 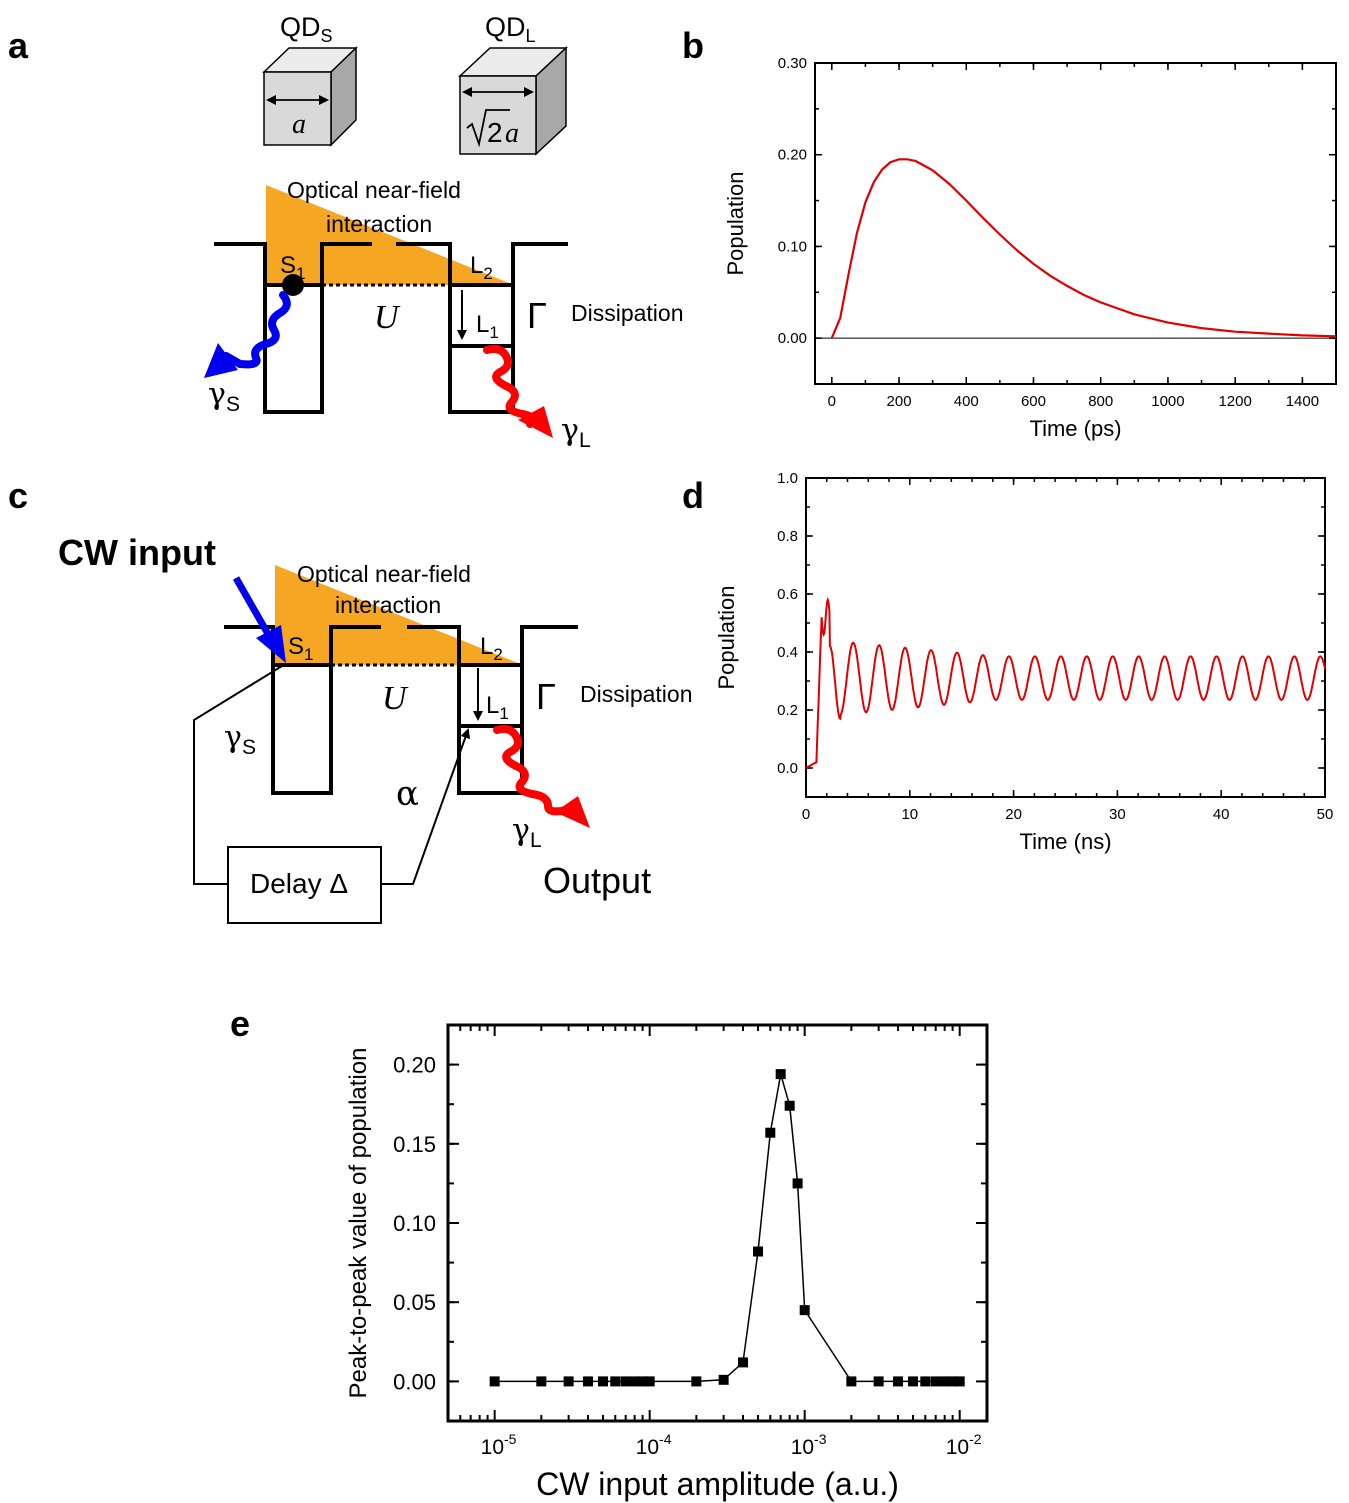 What do you see at coordinates (252, 606) in the screenshot?
I see `cw-input-arrow` at bounding box center [252, 606].